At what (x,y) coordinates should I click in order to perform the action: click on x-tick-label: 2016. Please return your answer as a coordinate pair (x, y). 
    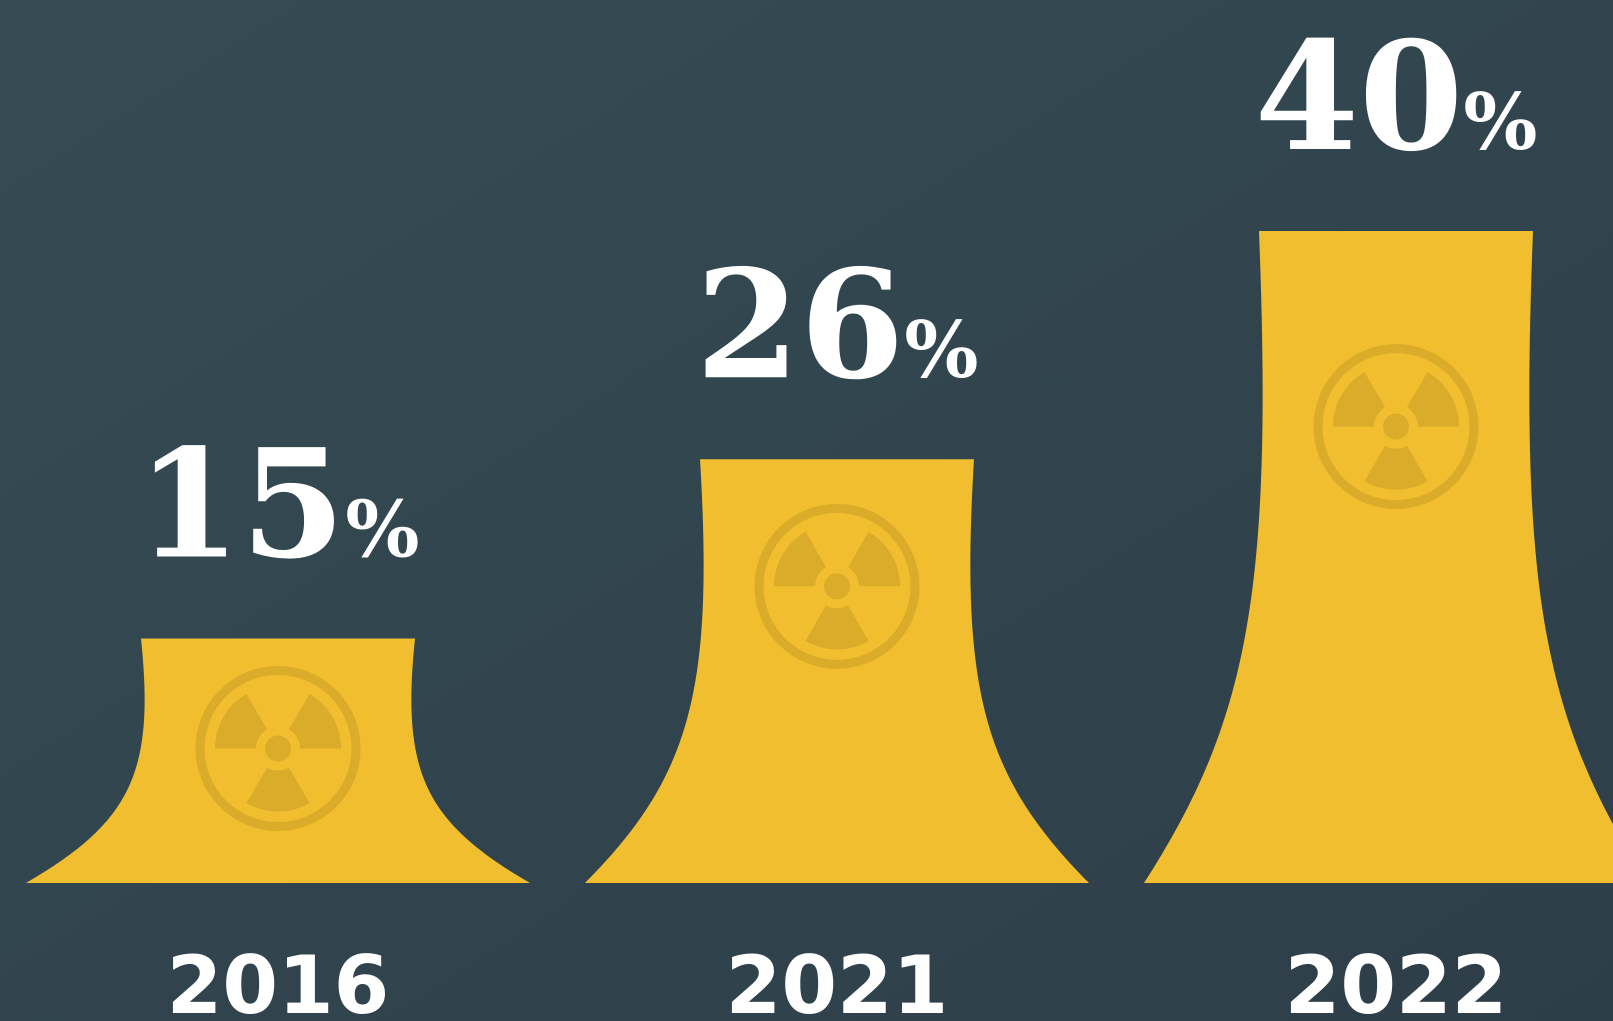
    Looking at the image, I should click on (278, 980).